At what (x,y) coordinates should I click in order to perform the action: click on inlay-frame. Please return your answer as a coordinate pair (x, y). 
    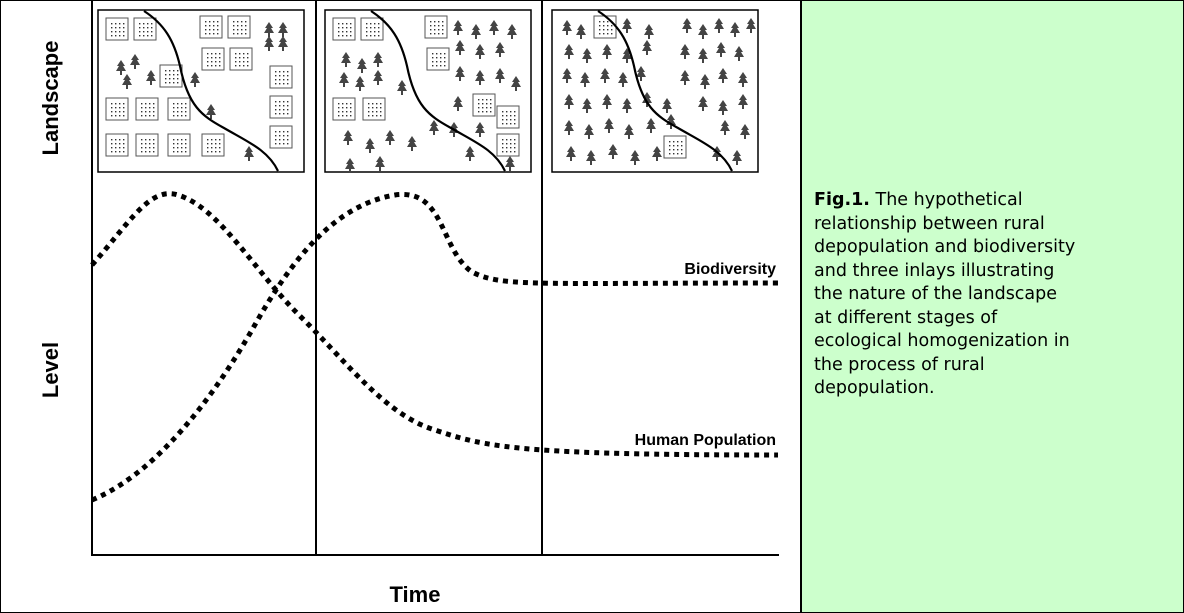
    Looking at the image, I should click on (655, 91).